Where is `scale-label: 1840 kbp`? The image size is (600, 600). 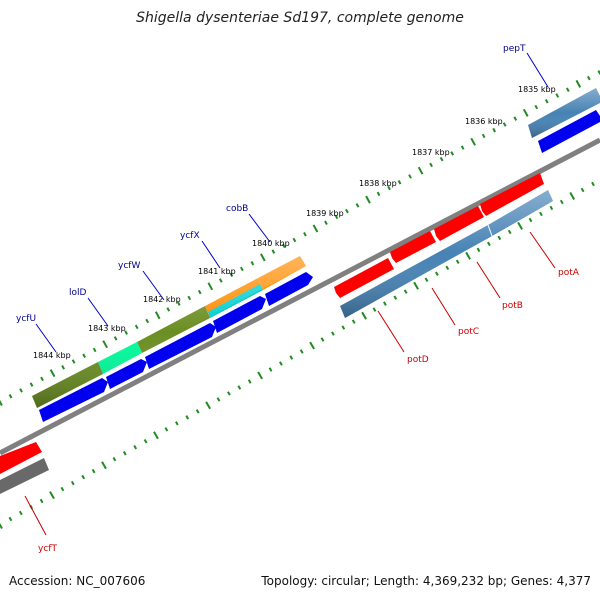
scale-label: 1840 kbp is located at coordinates (271, 243).